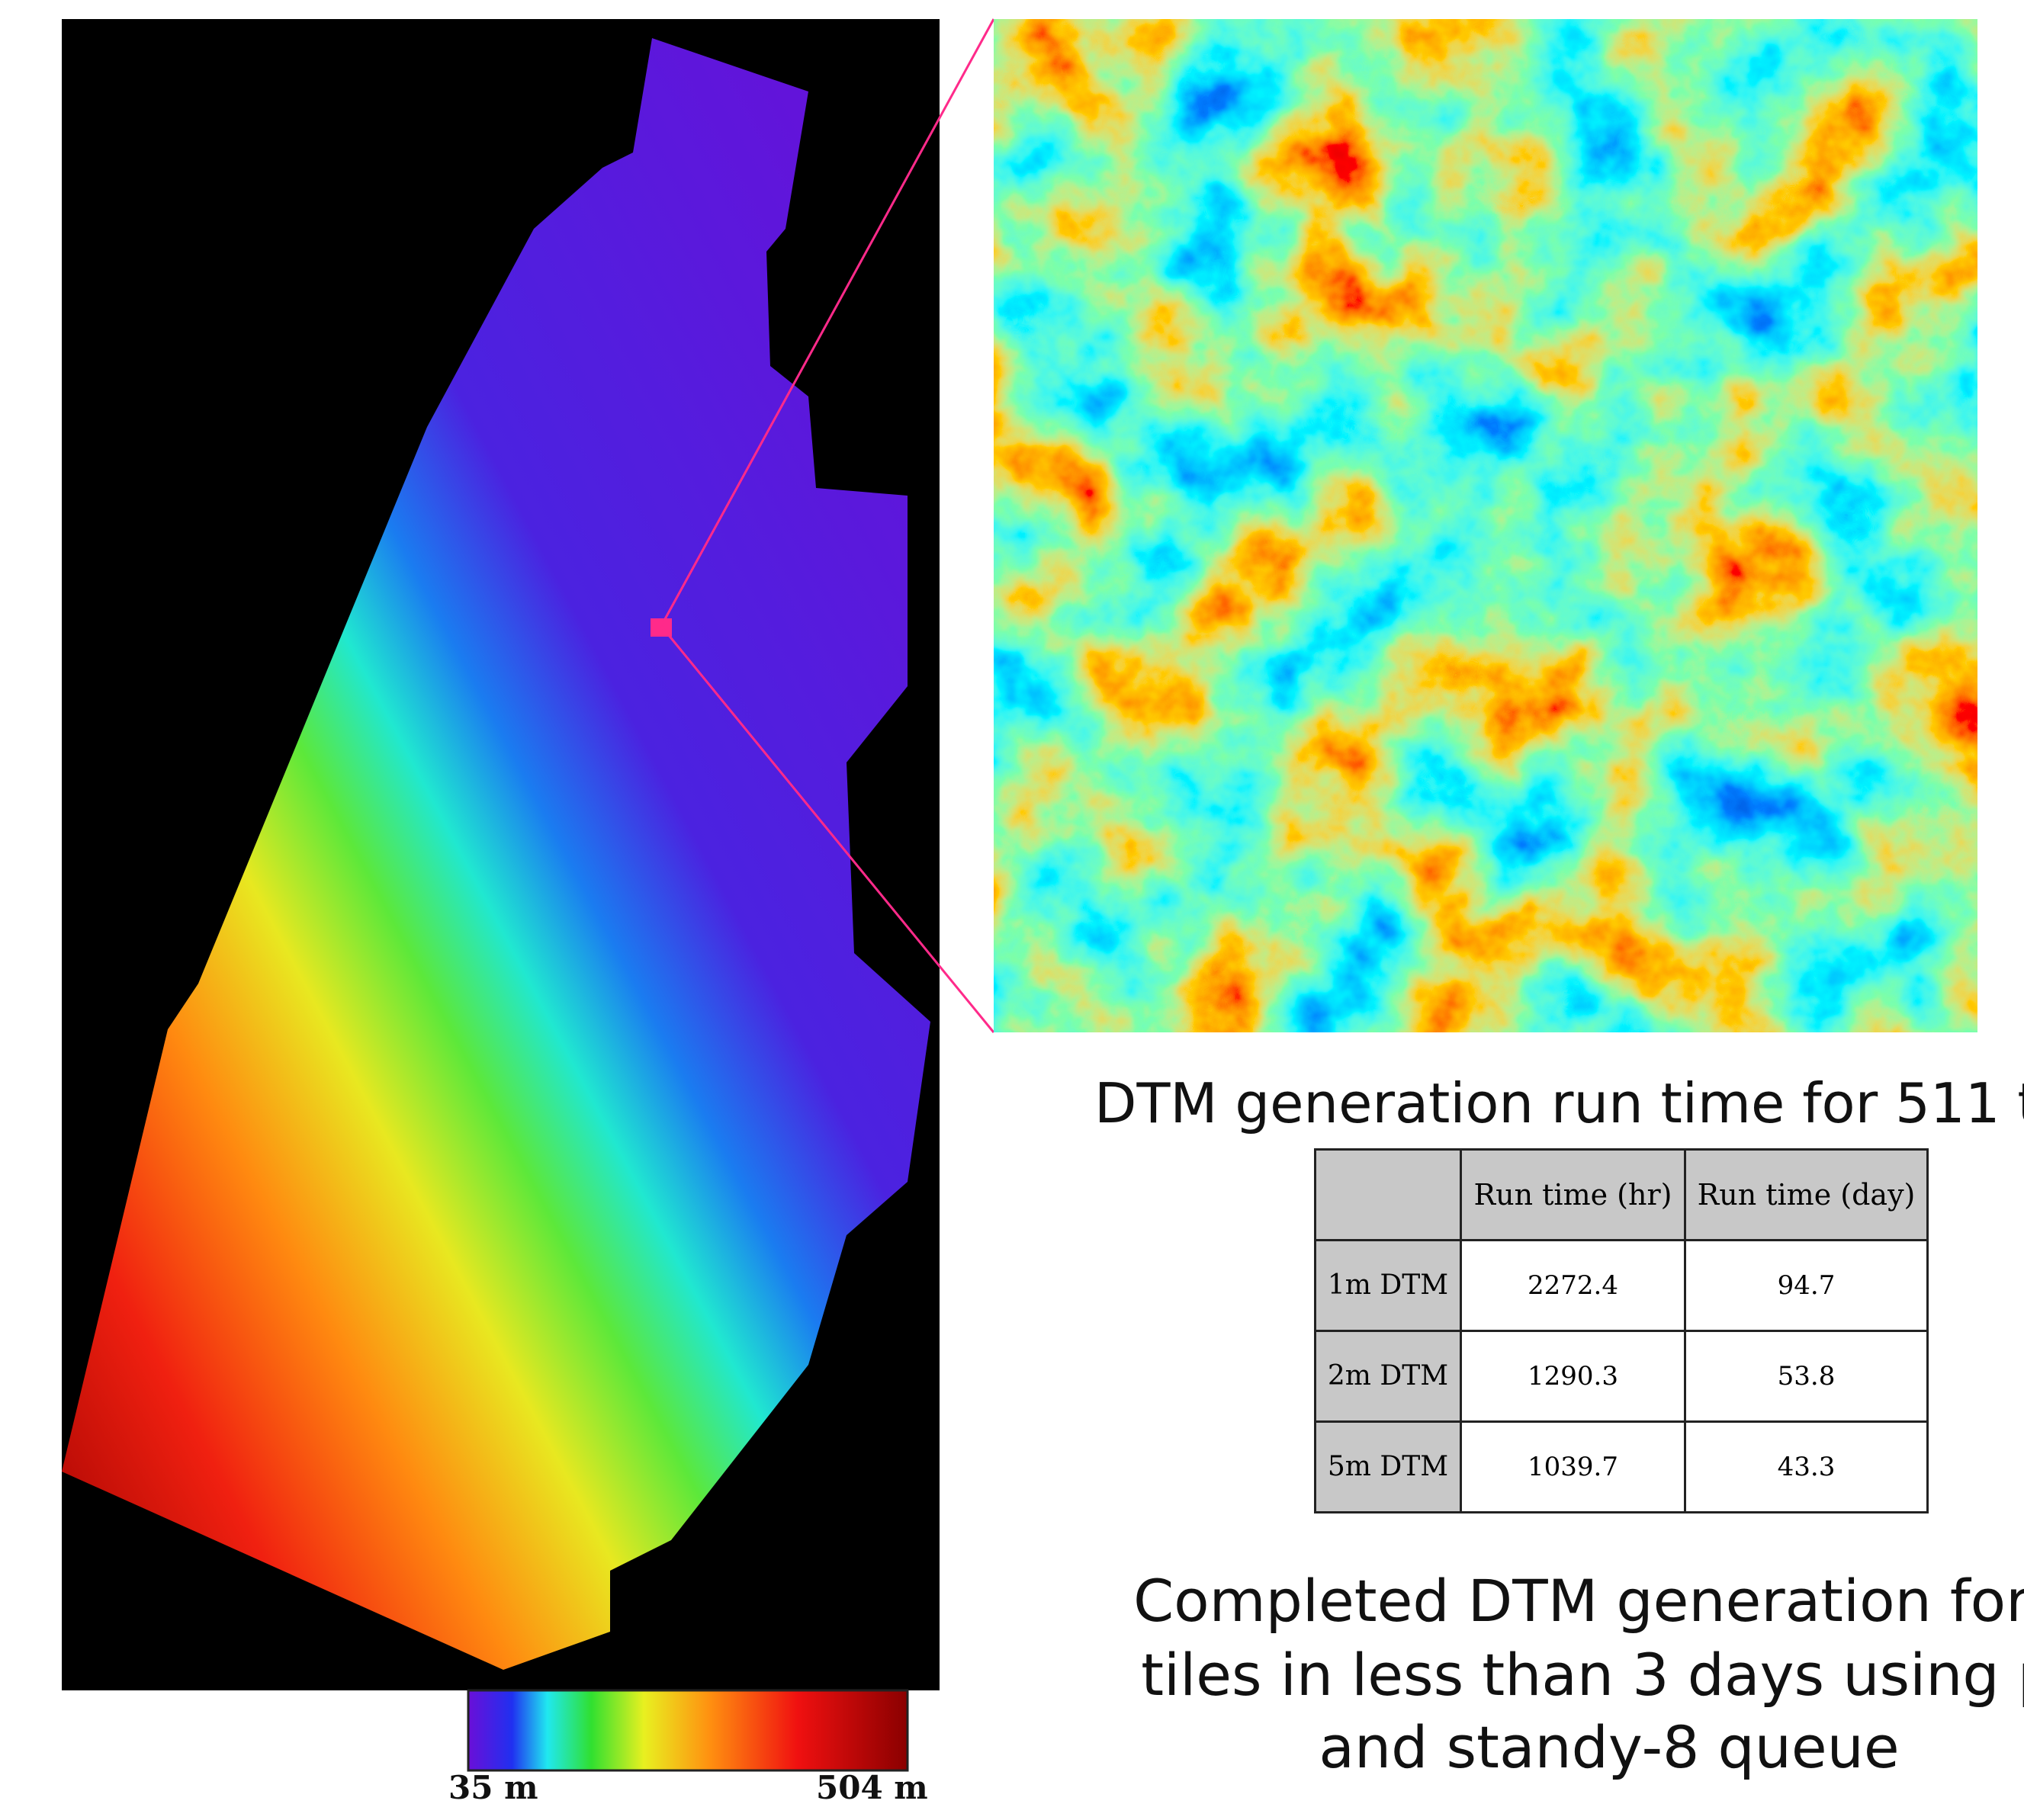 The height and width of the screenshot is (1820, 2024). What do you see at coordinates (1573, 1376) in the screenshot?
I see `table-cell: 1290.3` at bounding box center [1573, 1376].